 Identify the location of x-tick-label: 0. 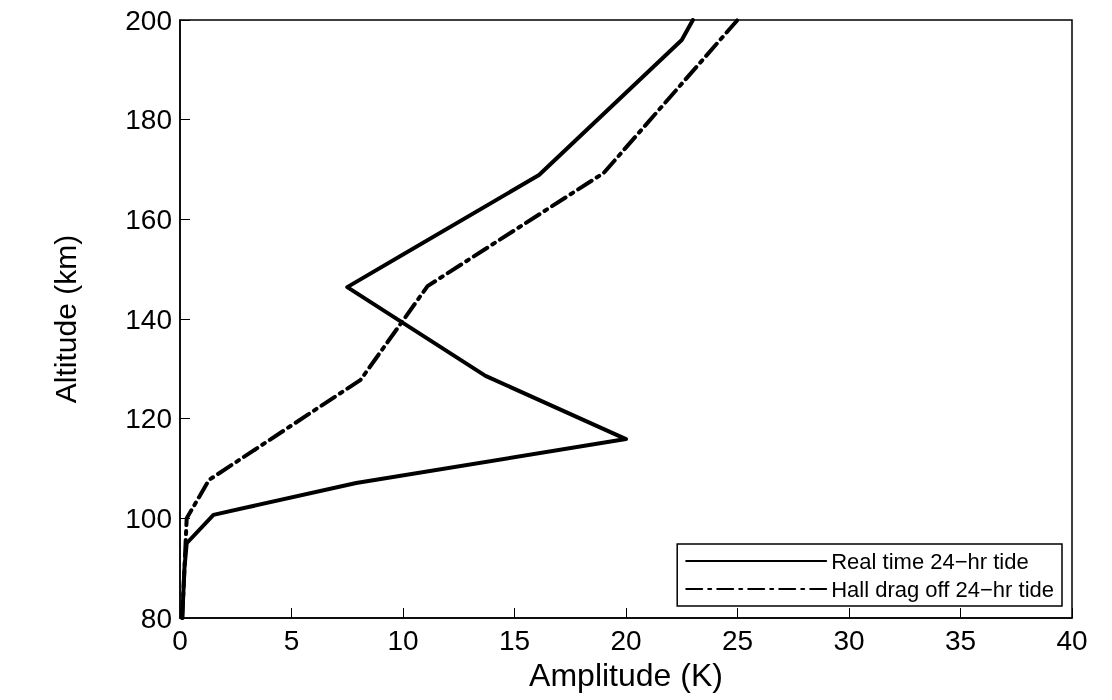
(180, 640).